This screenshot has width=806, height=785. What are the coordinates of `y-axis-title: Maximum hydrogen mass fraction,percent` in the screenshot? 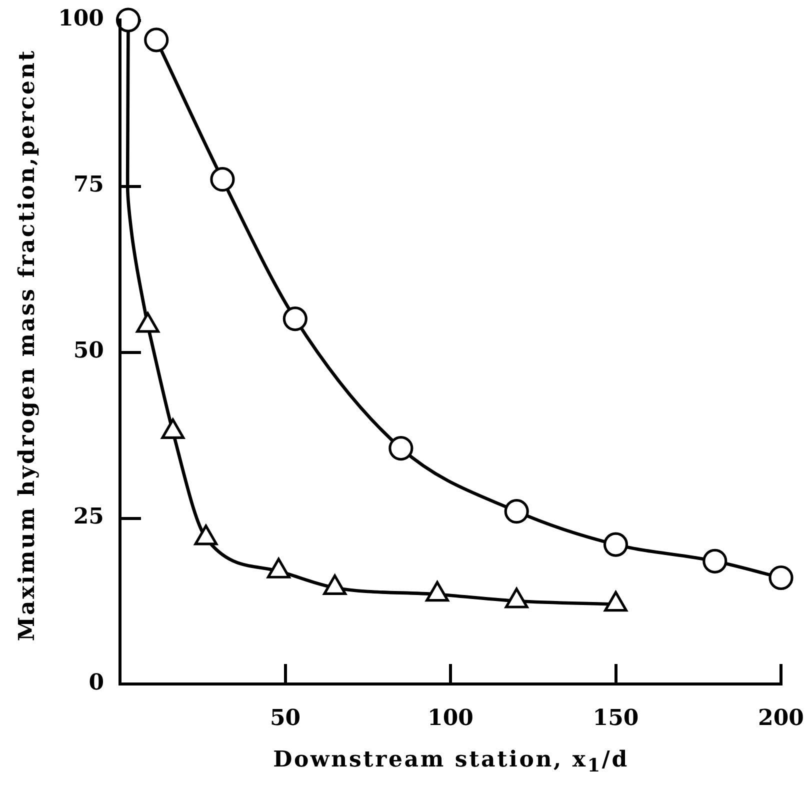 It's located at (27, 345).